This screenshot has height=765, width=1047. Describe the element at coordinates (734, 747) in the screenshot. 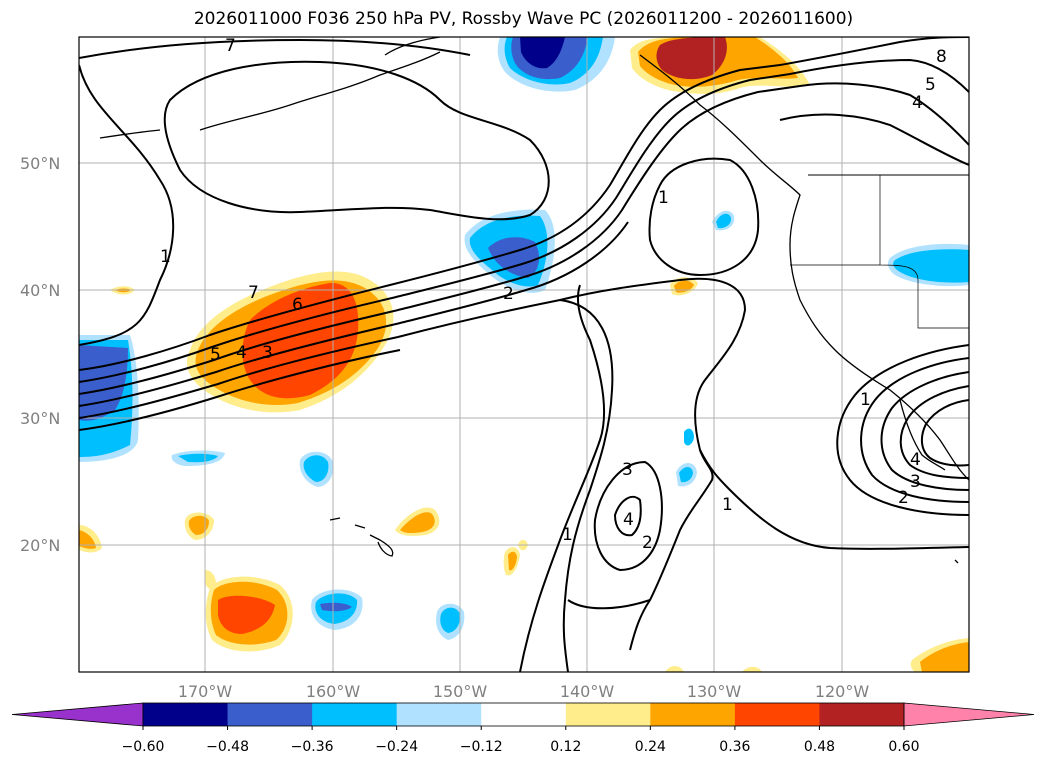

I see `colorbar-tick-label: 0.36` at that location.